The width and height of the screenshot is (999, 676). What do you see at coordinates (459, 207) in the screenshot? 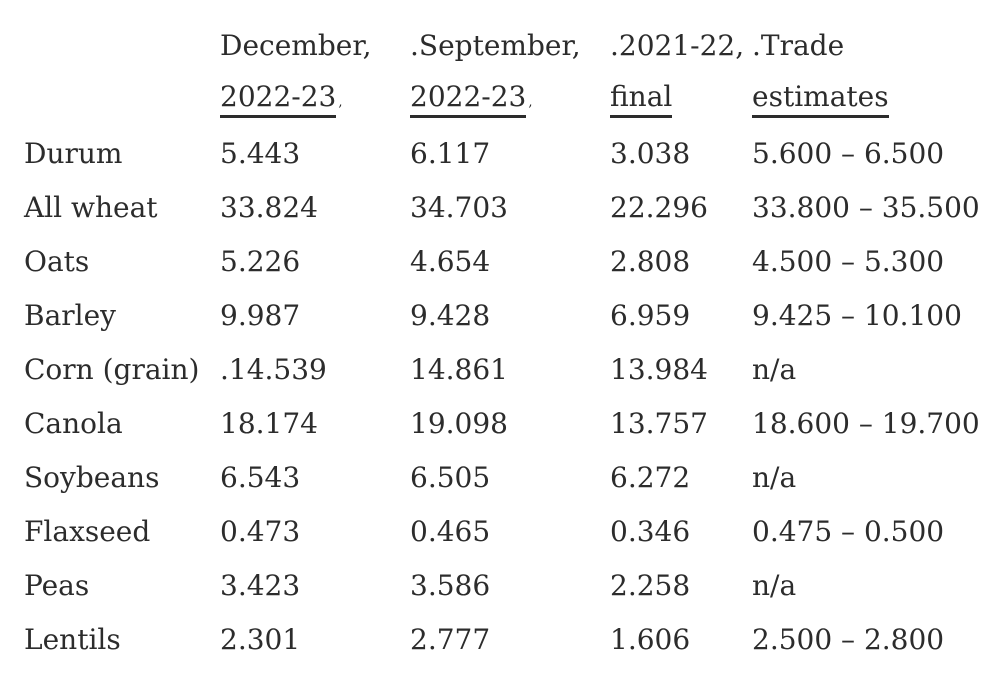
I see `cell-value: 34.703` at bounding box center [459, 207].